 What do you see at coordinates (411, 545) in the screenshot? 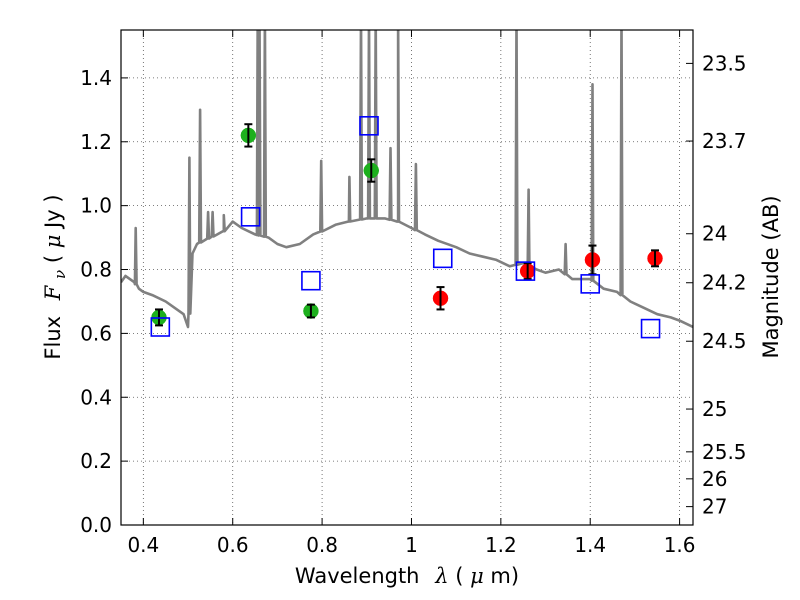
I see `x-tick-label: 1` at bounding box center [411, 545].